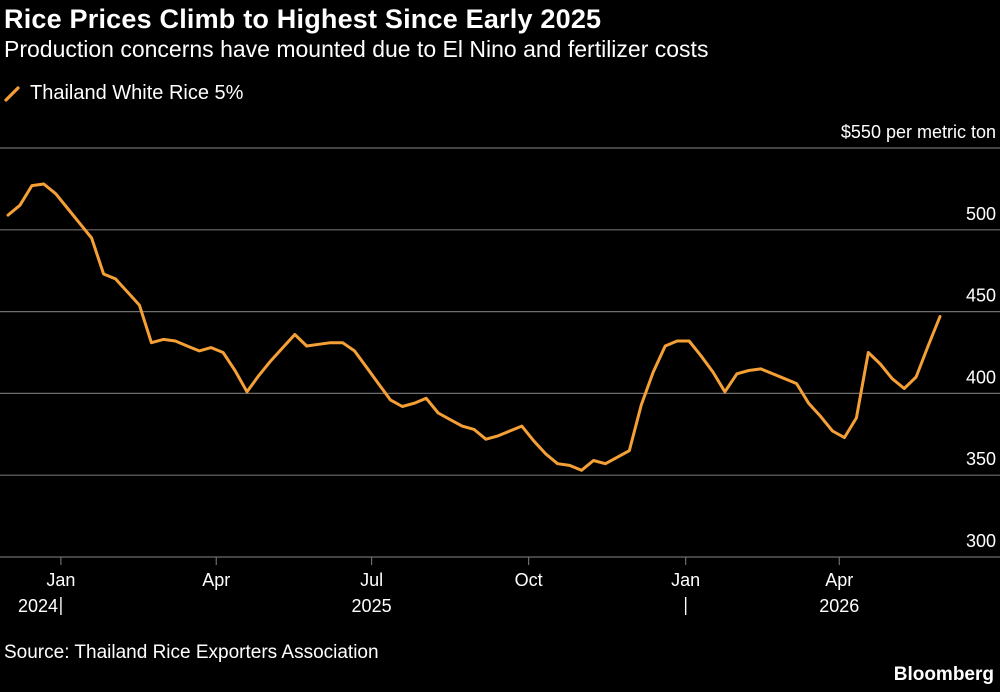 This screenshot has width=1000, height=692. Describe the element at coordinates (918, 132) in the screenshot. I see `y-tick-label-550: $550 per metric ton` at that location.